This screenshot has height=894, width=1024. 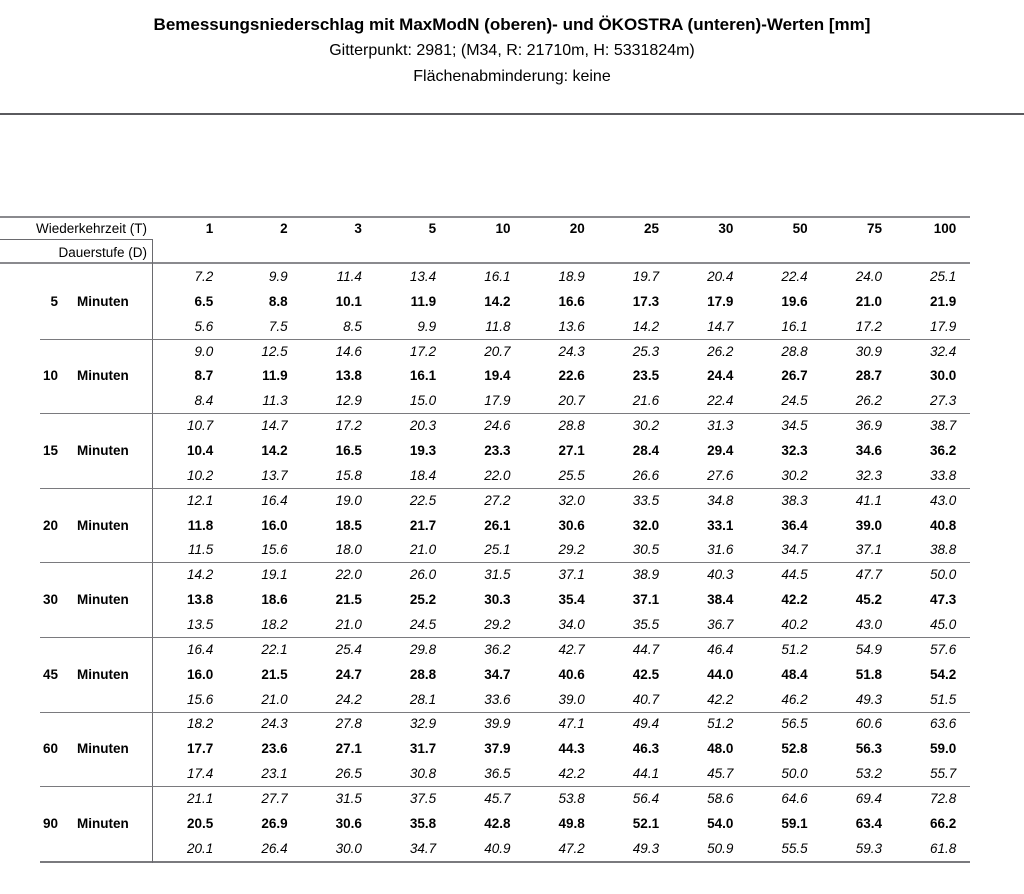 What do you see at coordinates (209, 228) in the screenshot?
I see `col-header-T1: 1` at bounding box center [209, 228].